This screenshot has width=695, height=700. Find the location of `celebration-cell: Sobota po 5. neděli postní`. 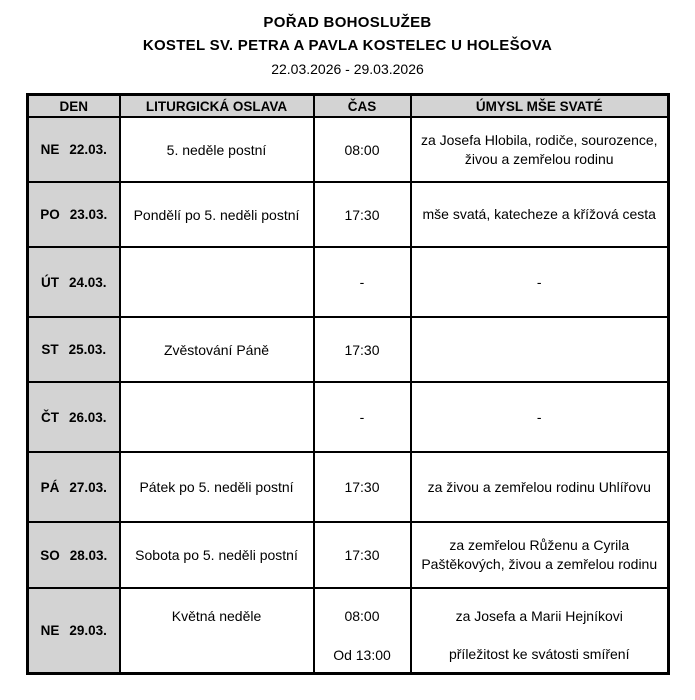

celebration-cell: Sobota po 5. neděli postní is located at coordinates (216, 555).